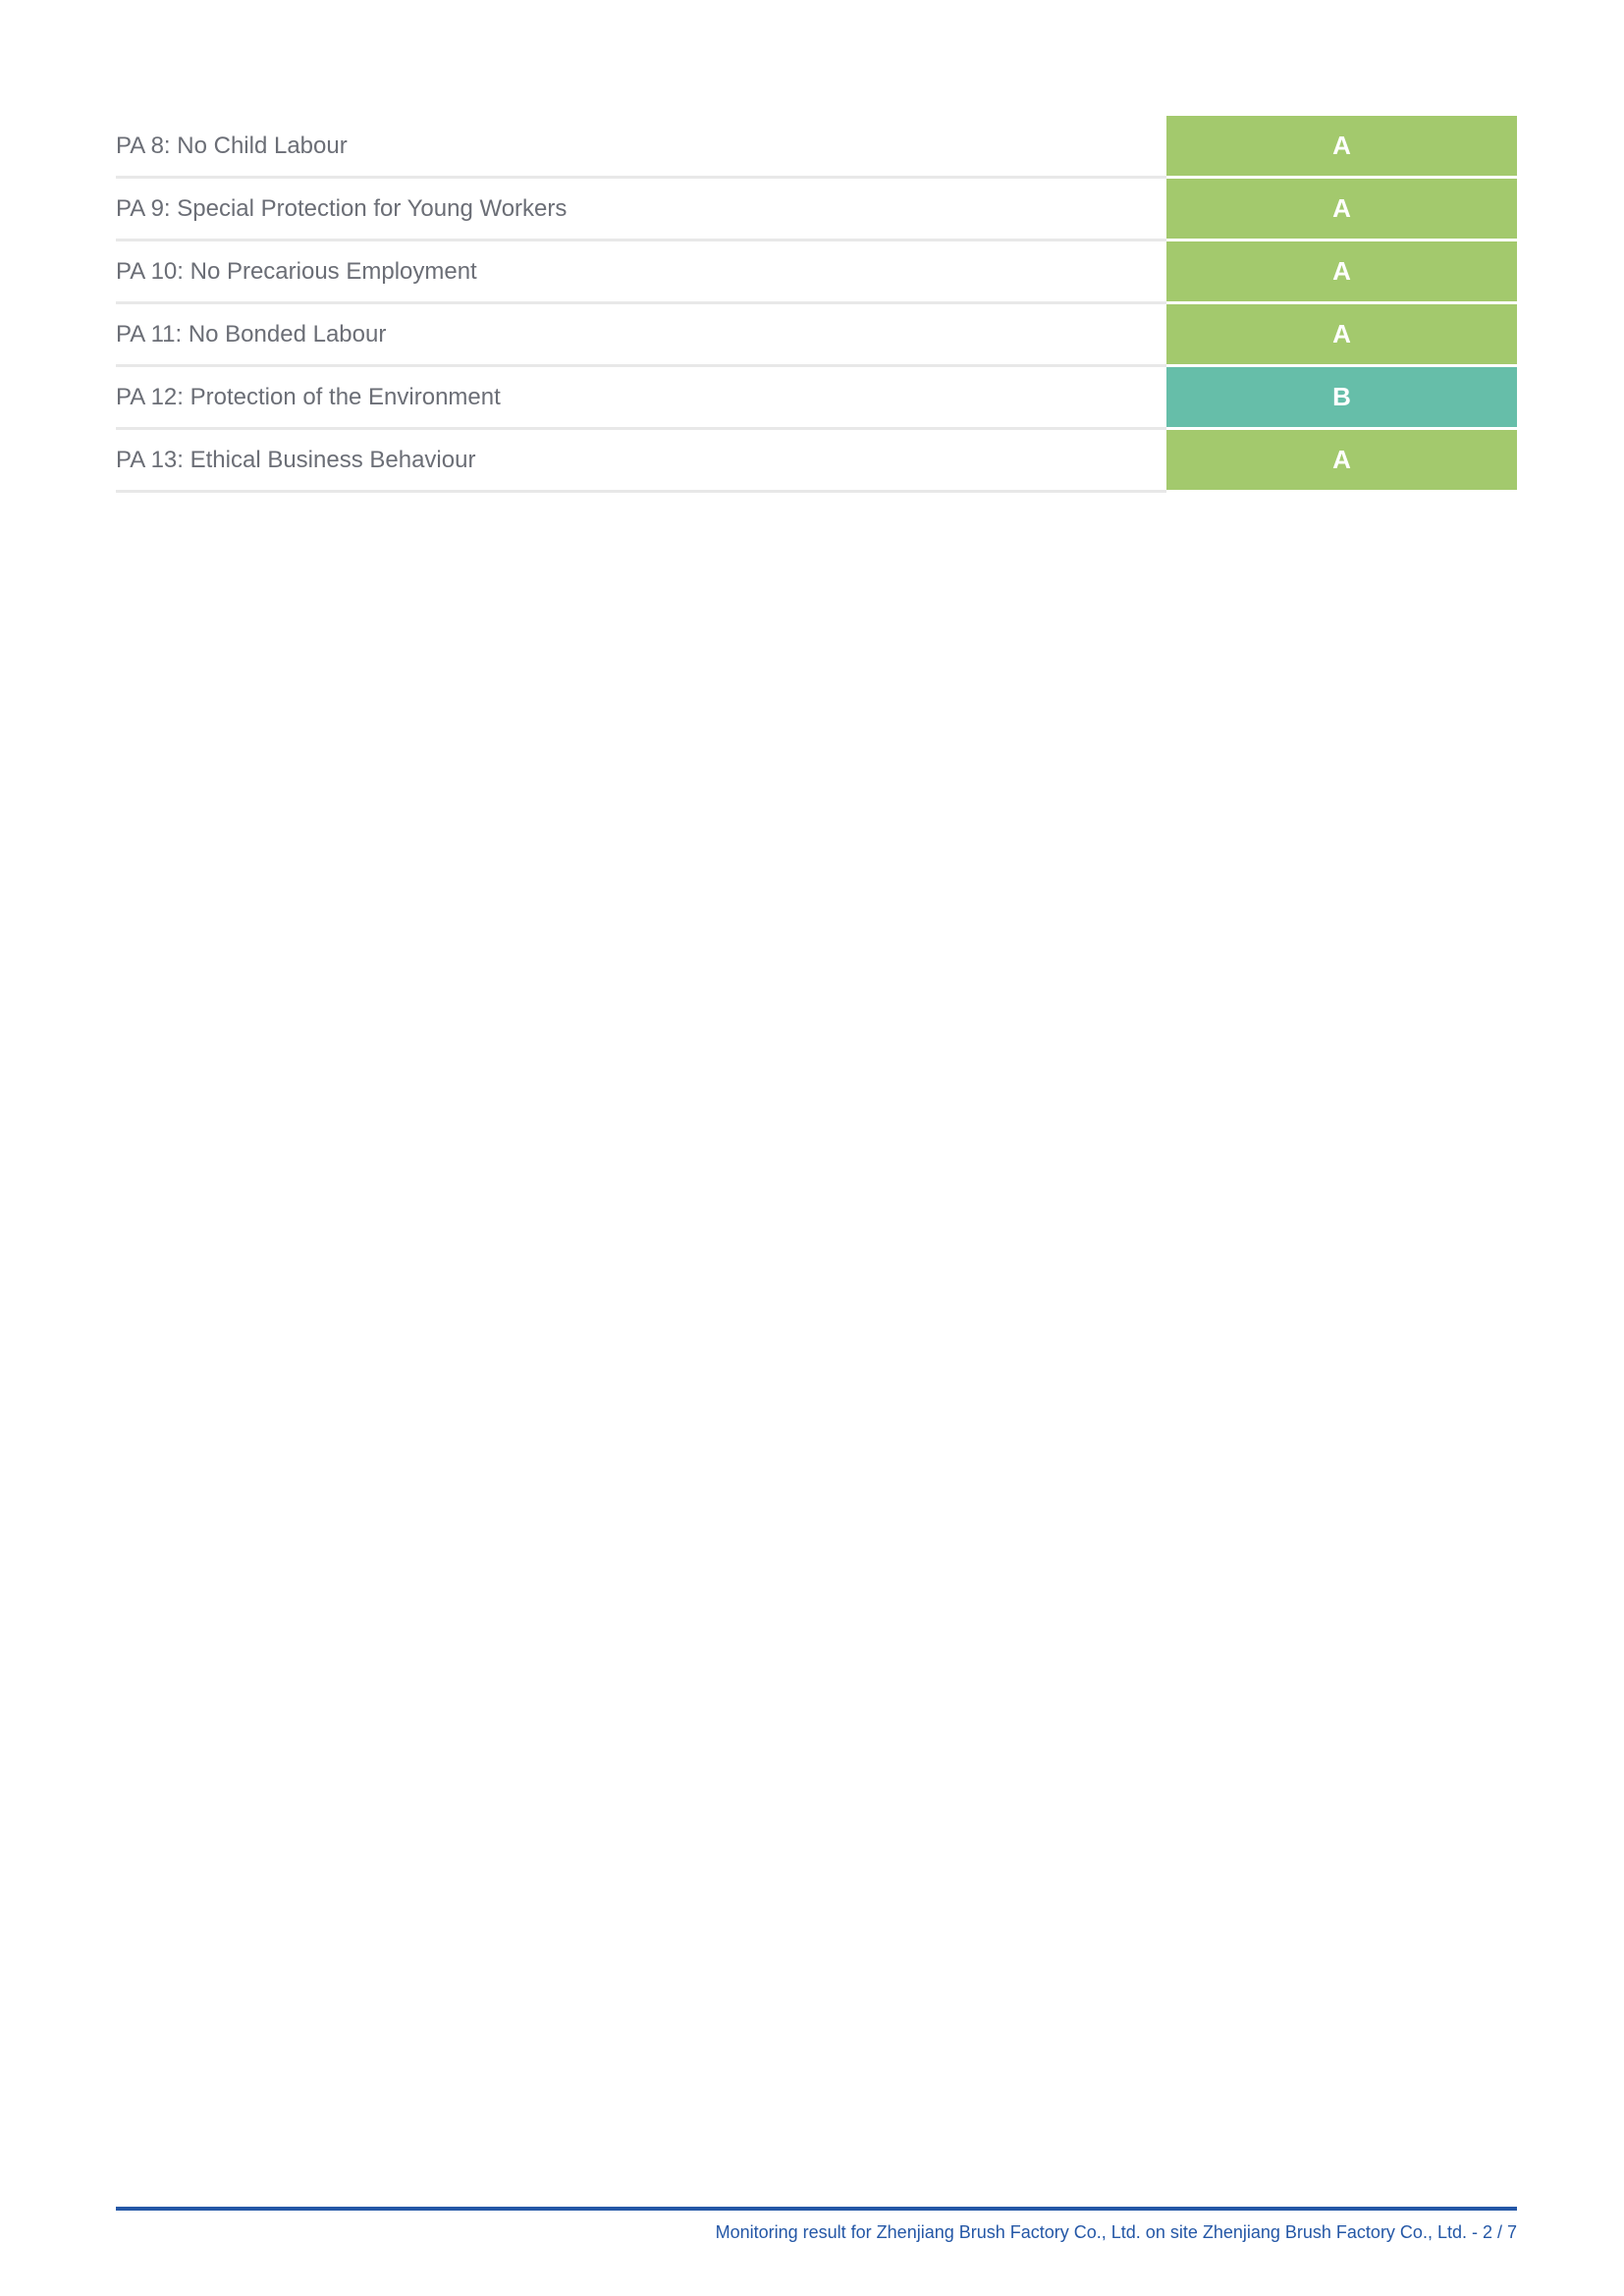 The image size is (1624, 2296). Describe the element at coordinates (308, 396) in the screenshot. I see `performance-area-label: PA 12: Protection of the Environment` at that location.